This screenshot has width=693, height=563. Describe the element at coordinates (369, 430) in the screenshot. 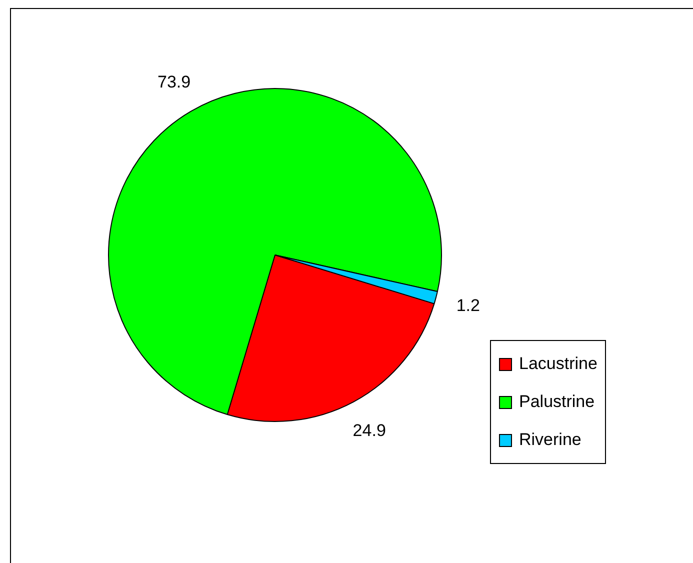

I see `data-label: 24.9` at that location.